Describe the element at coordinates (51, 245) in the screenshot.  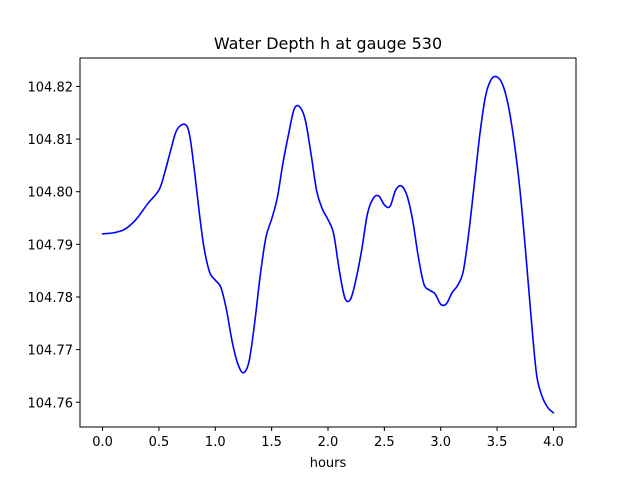
I see `y-tick-label: 104.79` at that location.